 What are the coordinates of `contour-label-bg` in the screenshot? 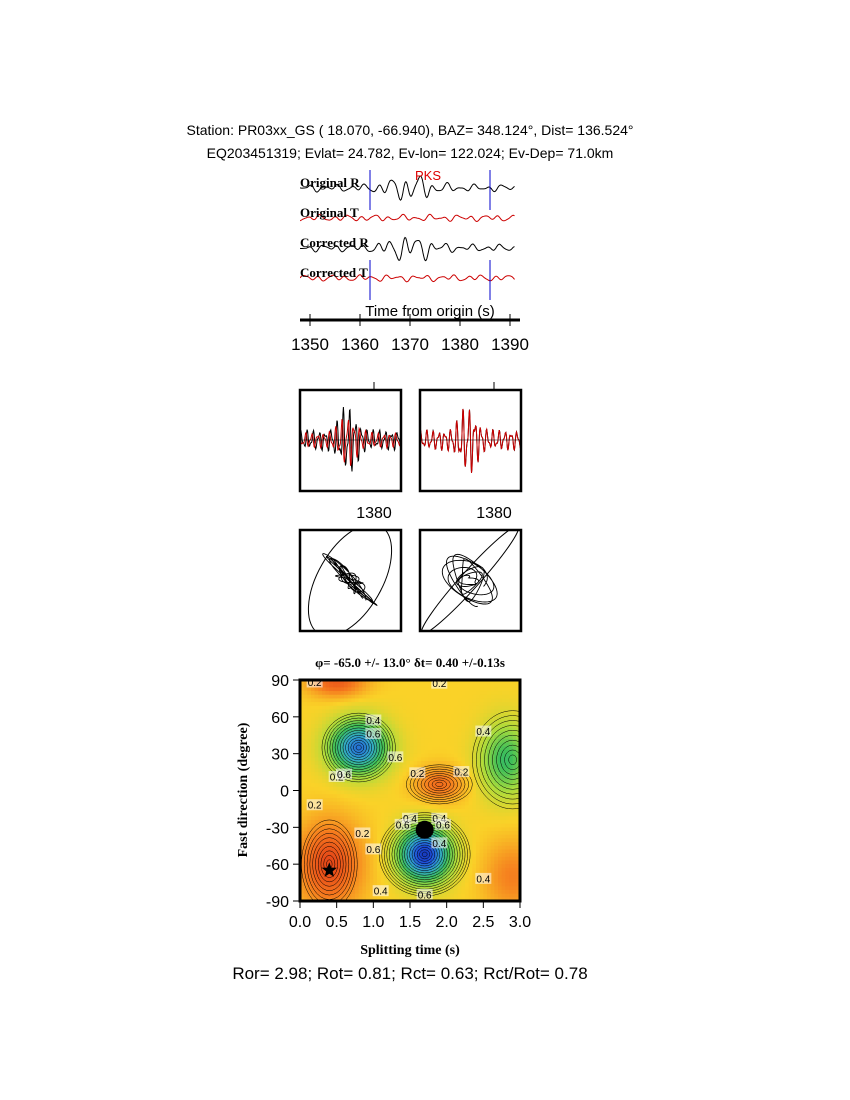 It's located at (380, 891).